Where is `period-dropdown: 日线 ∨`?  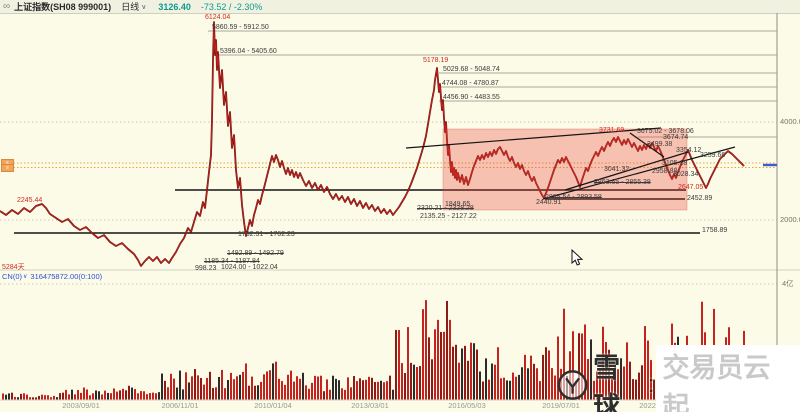
period-dropdown: 日线 ∨ is located at coordinates (133, 6).